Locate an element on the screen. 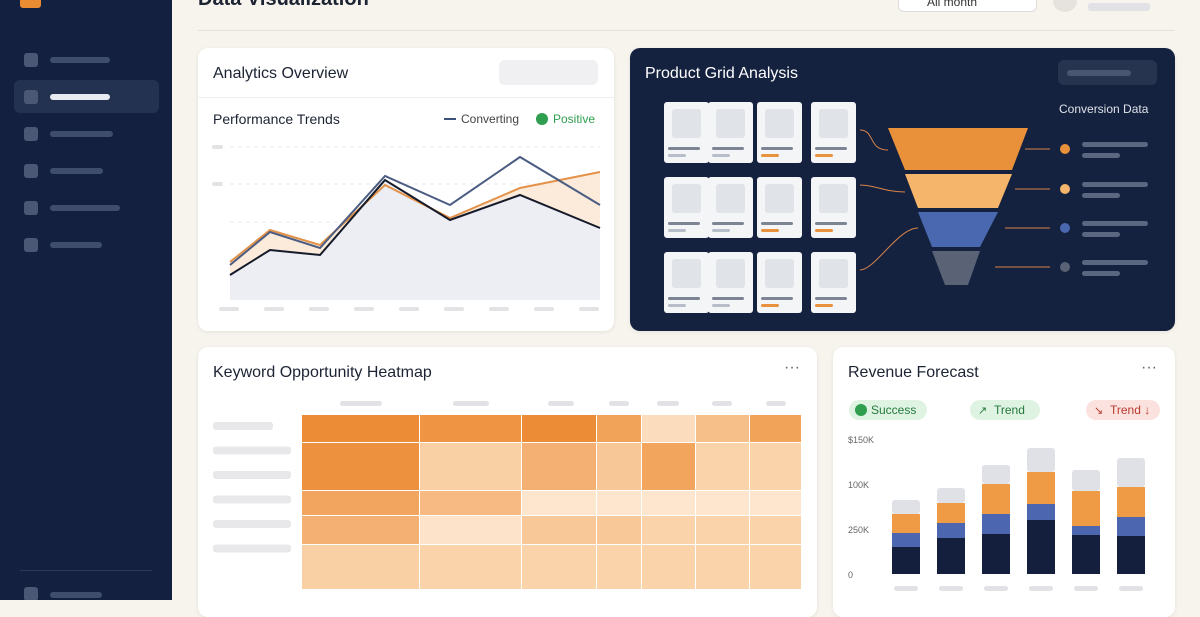  badge: Trend is located at coordinates (1005, 410).